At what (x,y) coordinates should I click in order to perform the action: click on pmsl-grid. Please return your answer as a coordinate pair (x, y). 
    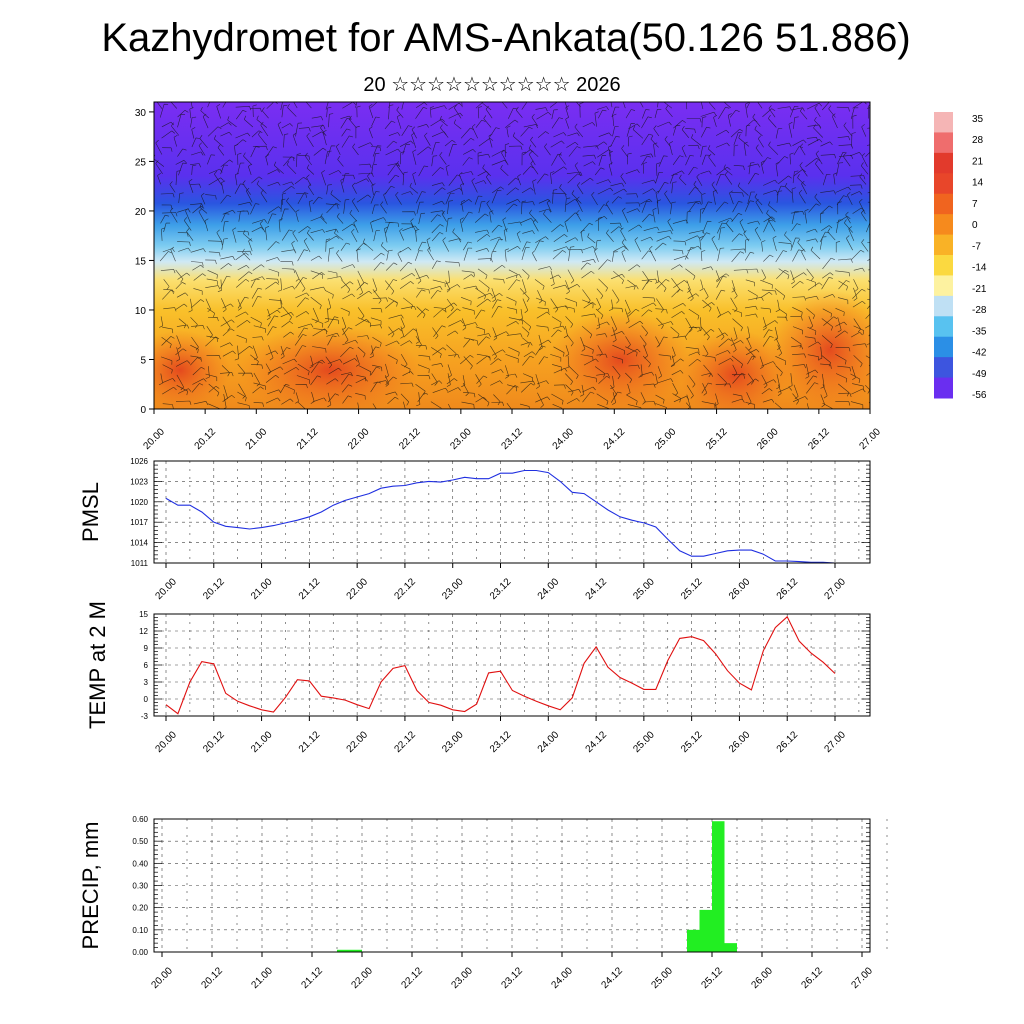
    Looking at the image, I should click on (512, 512).